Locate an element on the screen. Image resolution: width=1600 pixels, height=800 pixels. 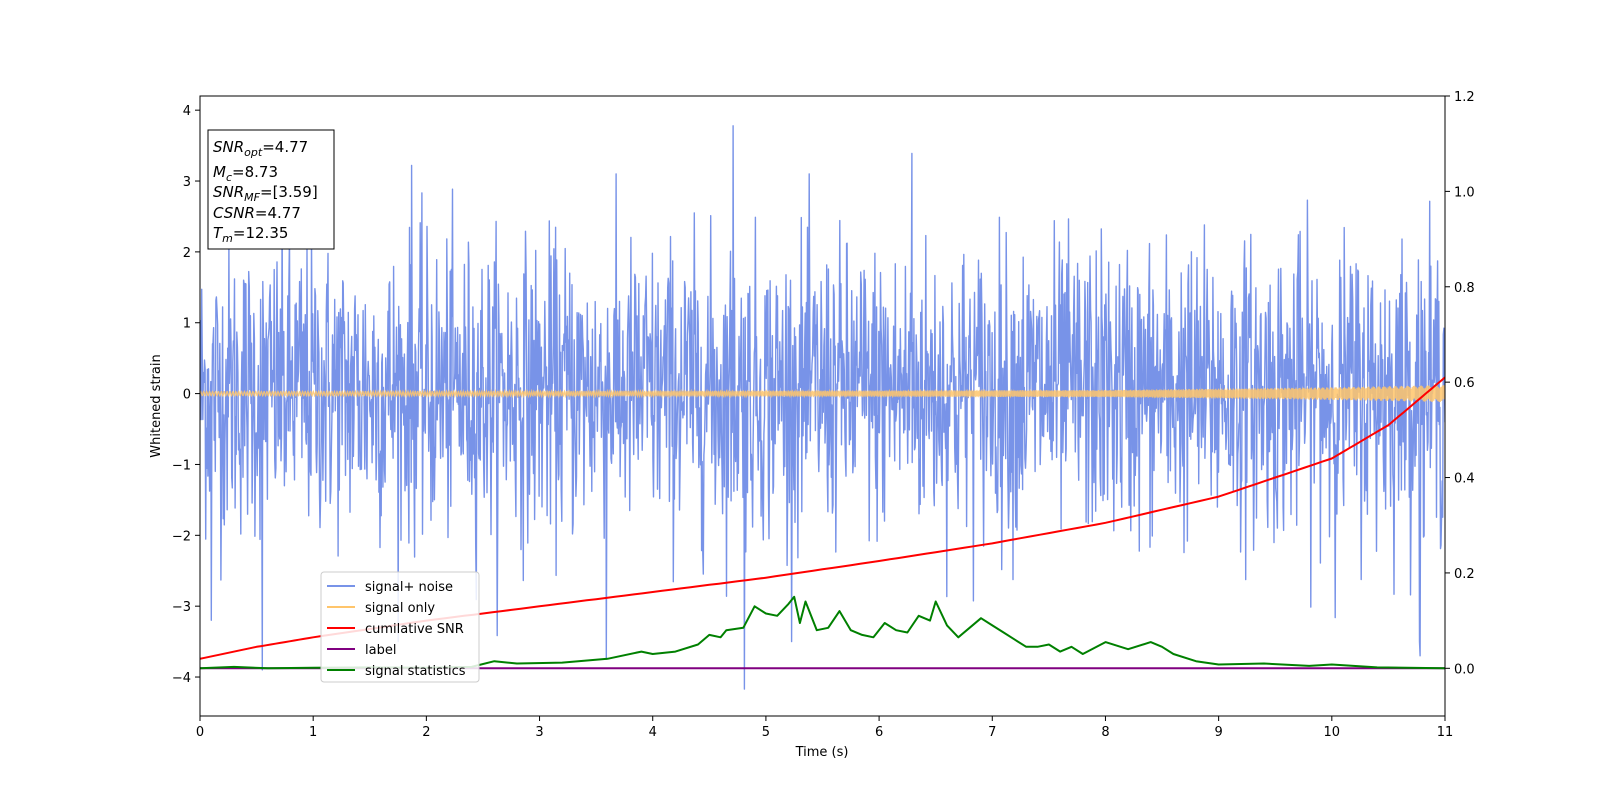
y-right-tick-label: 0.4 is located at coordinates (1464, 479).